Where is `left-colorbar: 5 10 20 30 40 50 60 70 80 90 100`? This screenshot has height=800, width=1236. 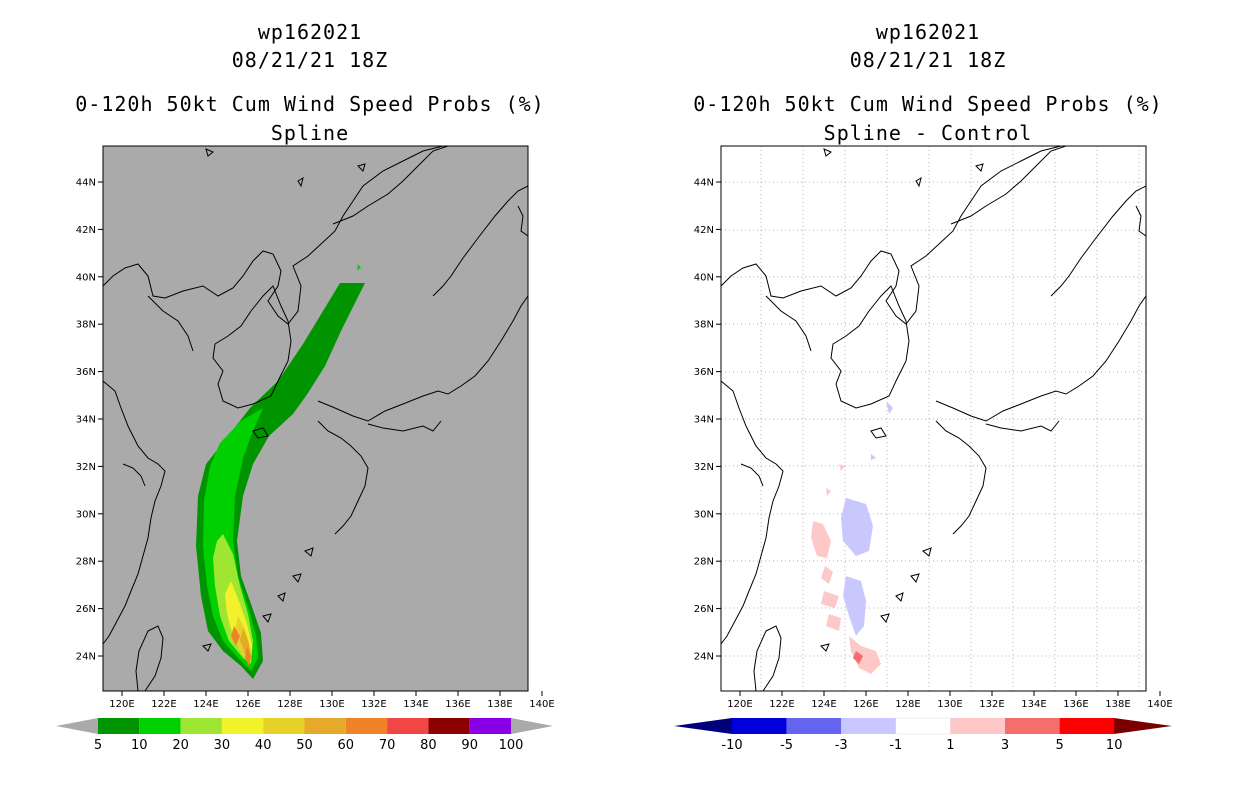 left-colorbar: 5 10 20 30 40 50 60 70 80 90 100 is located at coordinates (304, 735).